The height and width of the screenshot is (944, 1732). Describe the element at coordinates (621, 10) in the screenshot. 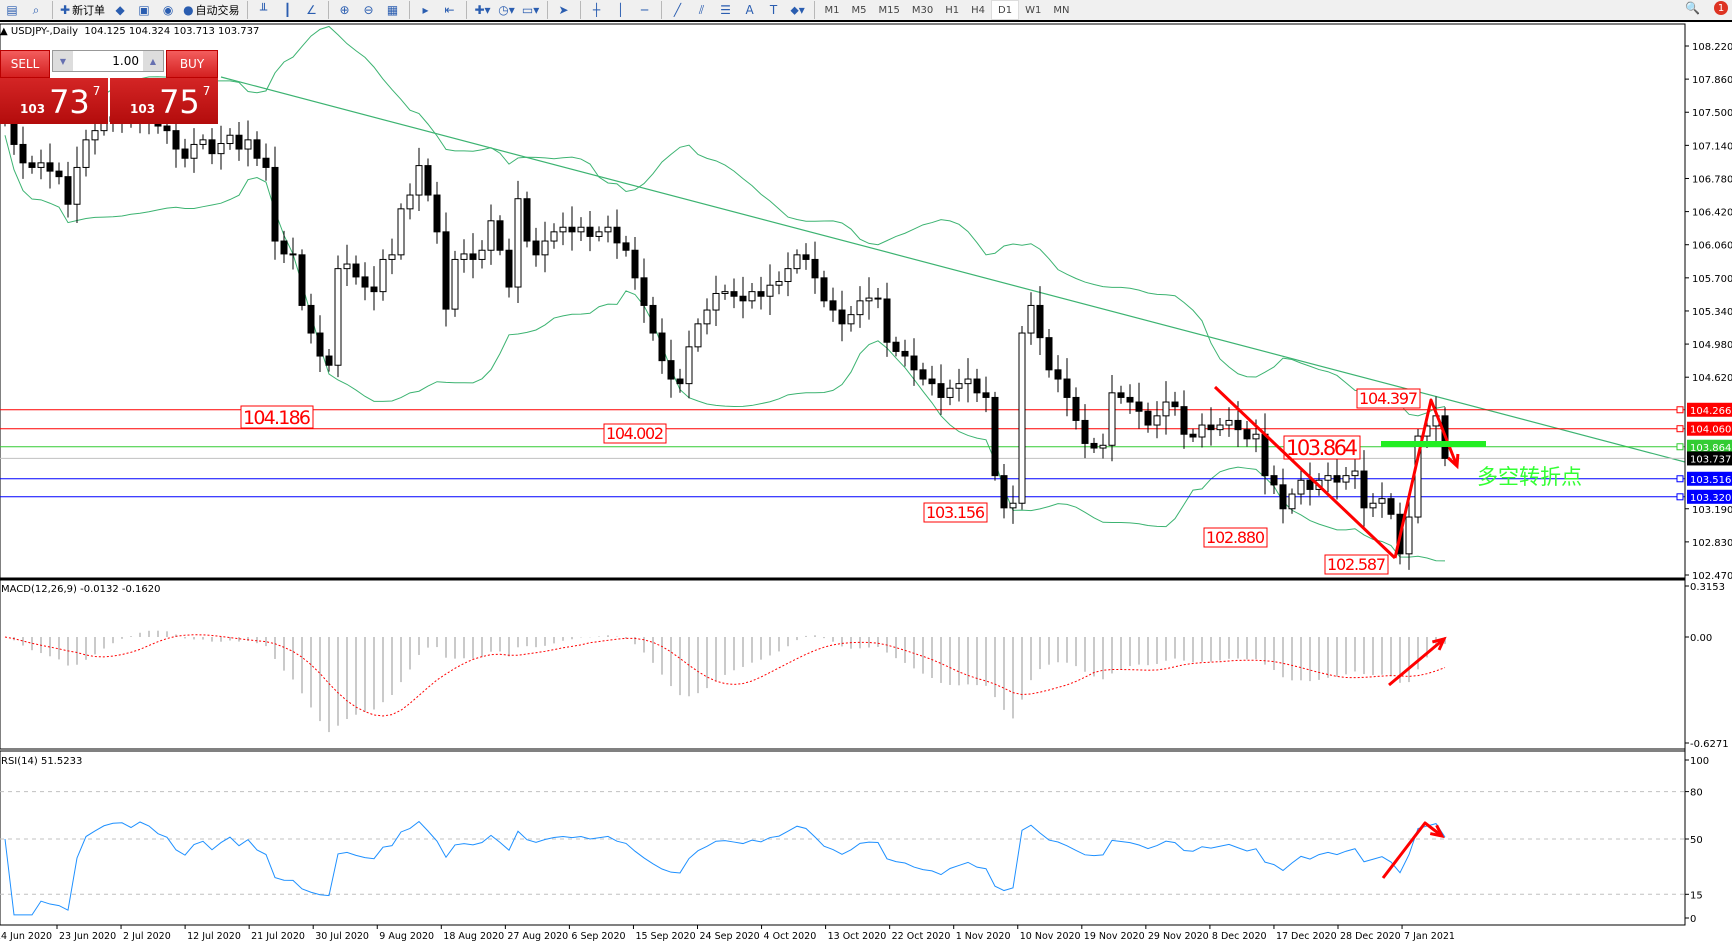

I see `vertical-line-button: │` at that location.